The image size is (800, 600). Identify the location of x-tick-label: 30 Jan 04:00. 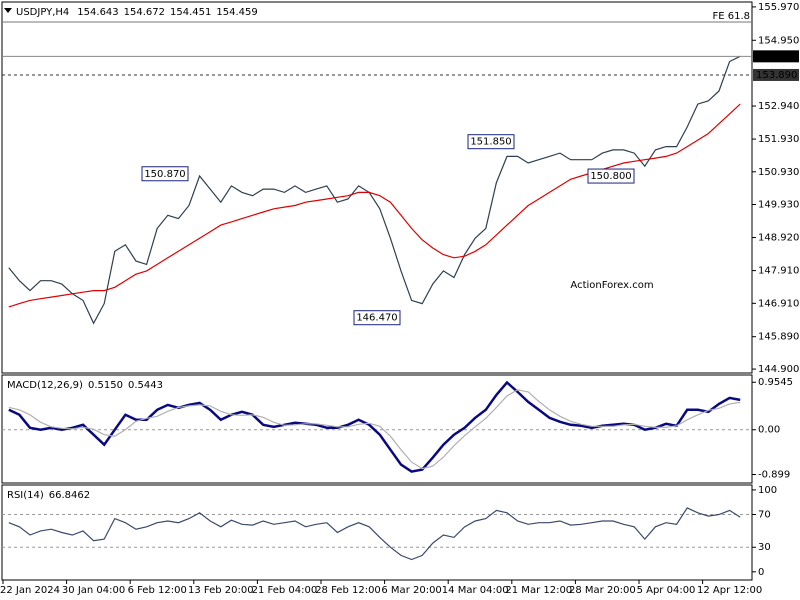
(93, 590).